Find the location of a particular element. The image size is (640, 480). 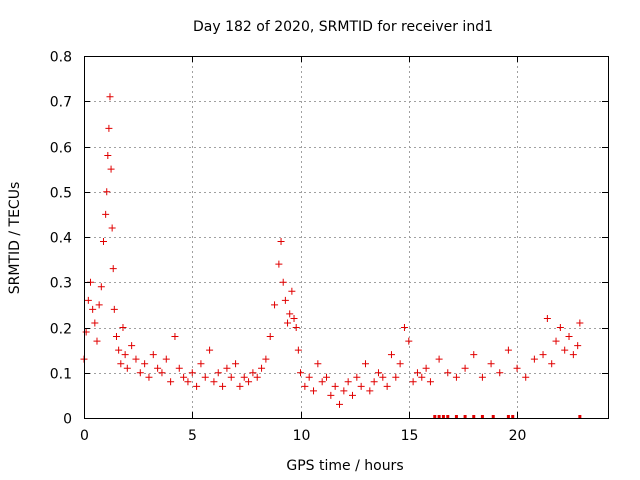

y-tick-label: 0.5 is located at coordinates (61, 194).